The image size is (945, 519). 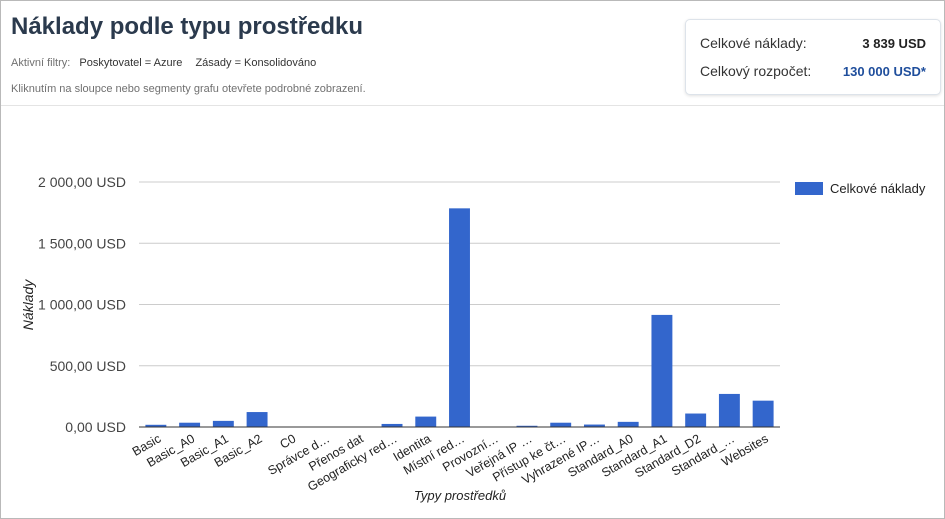 I want to click on y-tick-label: 500,00 USD, so click(x=88, y=366).